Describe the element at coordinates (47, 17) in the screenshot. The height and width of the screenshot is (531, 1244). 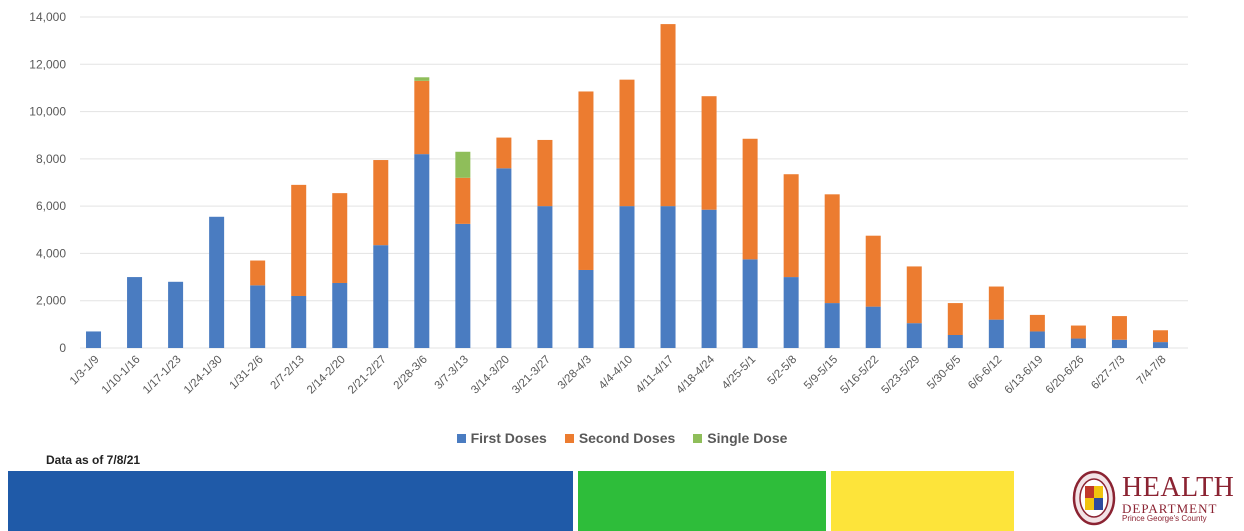
I see `y-tick-label: 14,000` at that location.